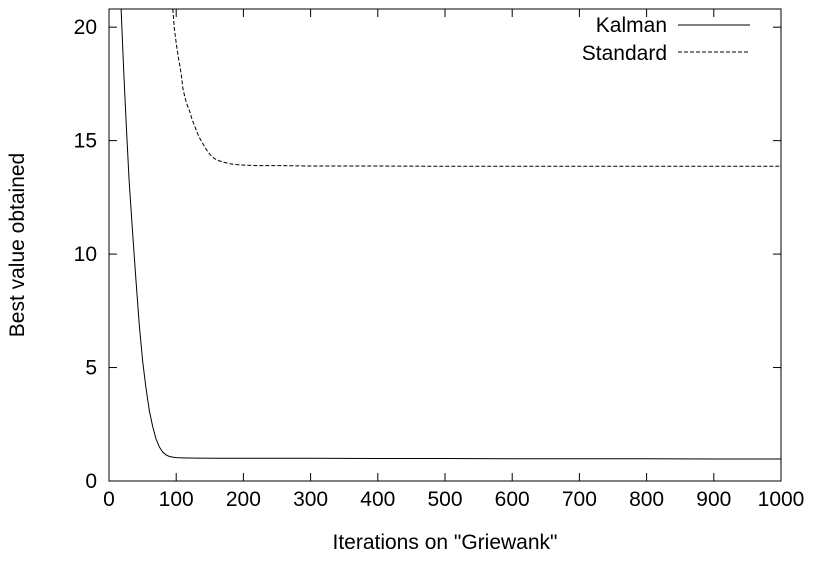 Image resolution: width=820 pixels, height=562 pixels. Describe the element at coordinates (176, 499) in the screenshot. I see `x-tick-label: 100` at that location.